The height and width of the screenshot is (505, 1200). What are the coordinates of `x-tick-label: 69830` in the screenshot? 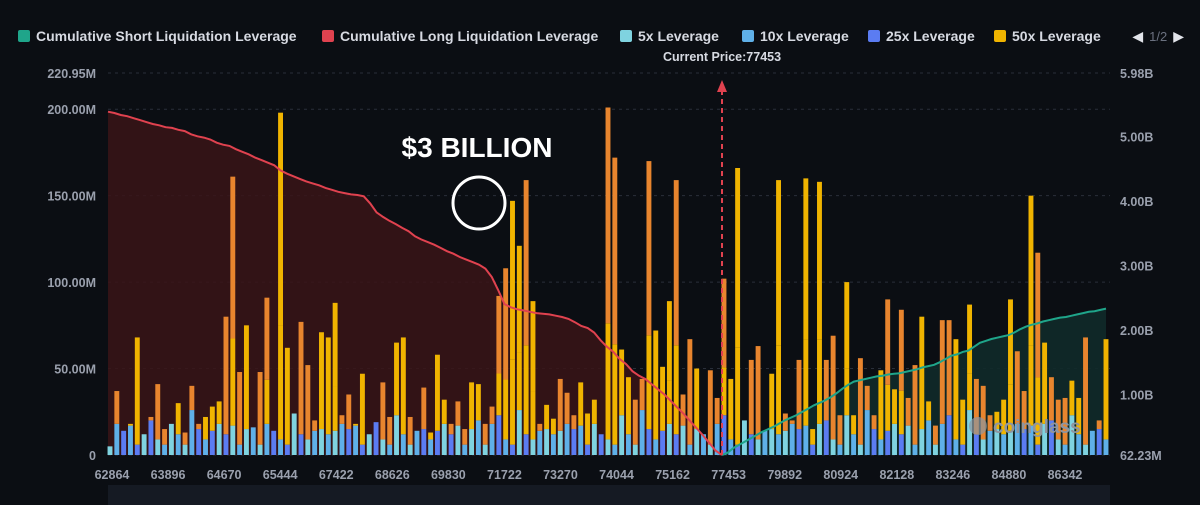 It's located at (448, 475).